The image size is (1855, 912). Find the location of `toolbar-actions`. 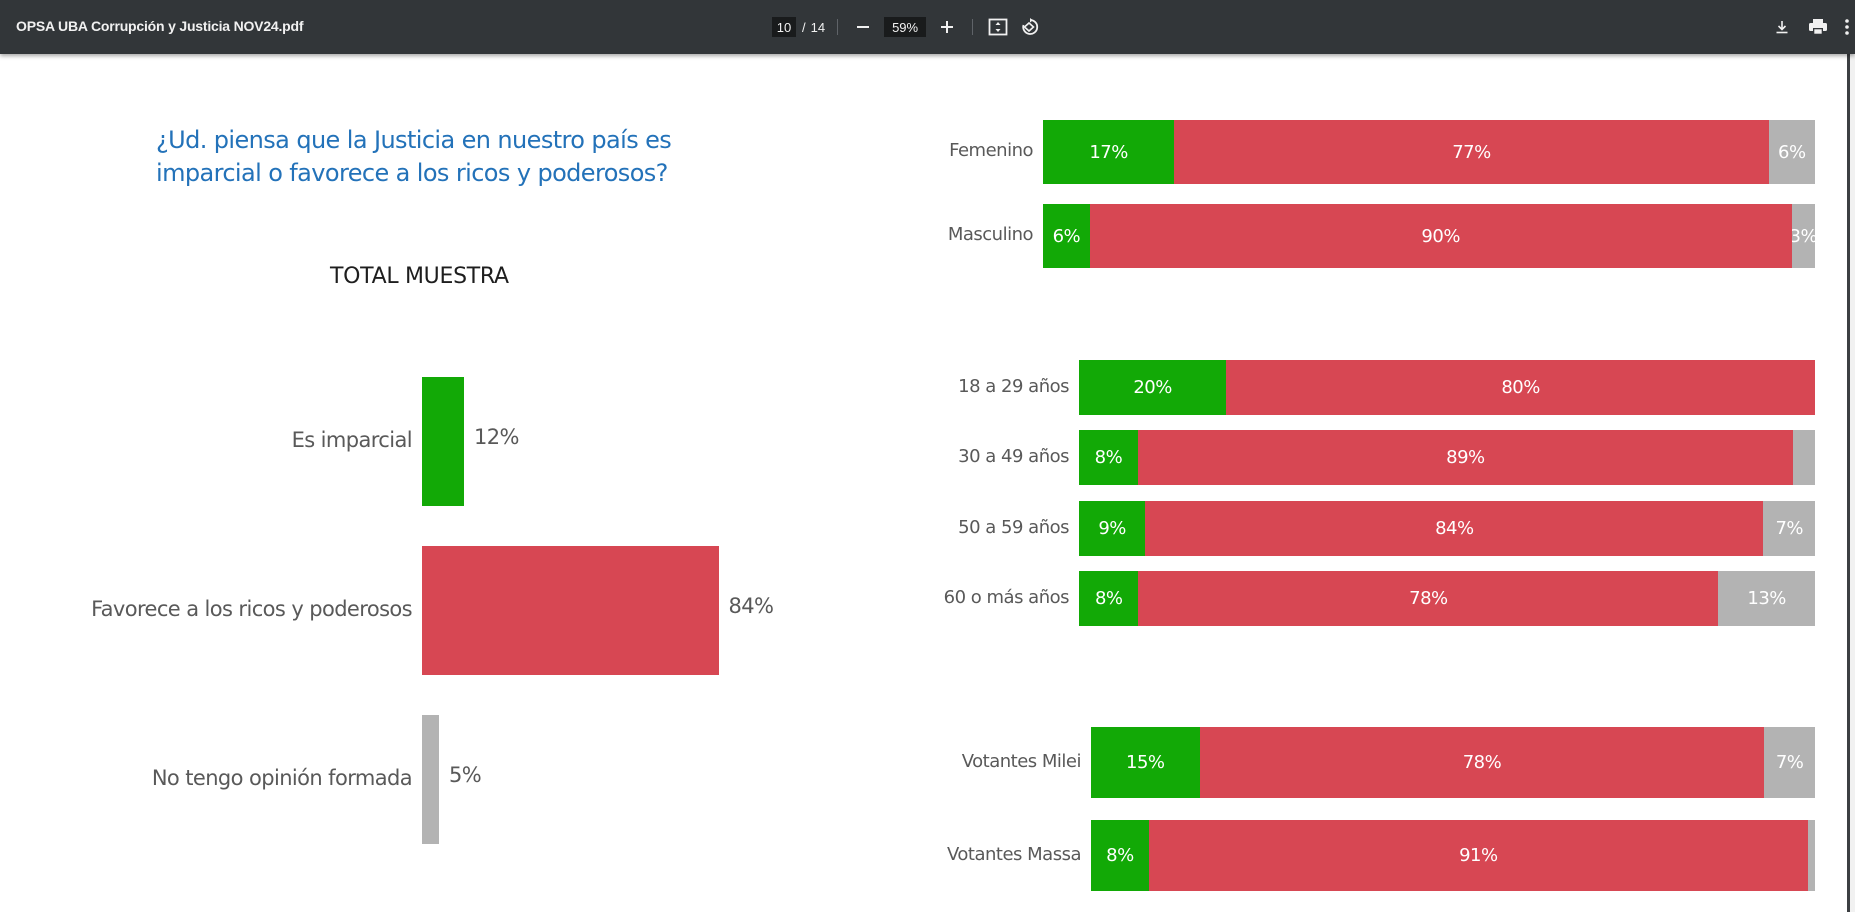

toolbar-actions is located at coordinates (1807, 27).